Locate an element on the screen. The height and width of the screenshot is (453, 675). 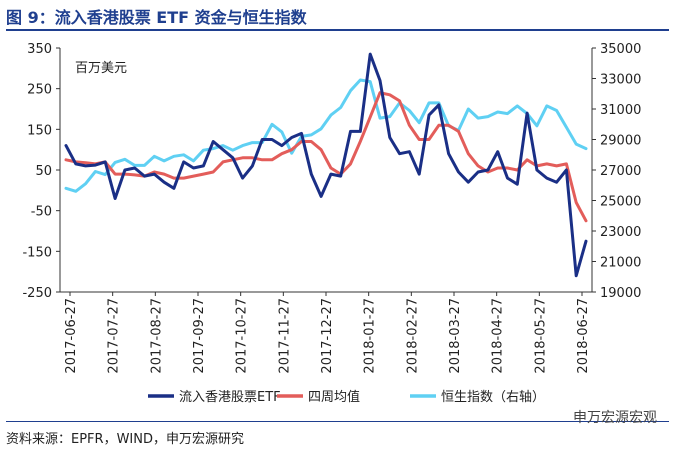
x-tick-label: 2017-08-27 is located at coordinates (156, 336).